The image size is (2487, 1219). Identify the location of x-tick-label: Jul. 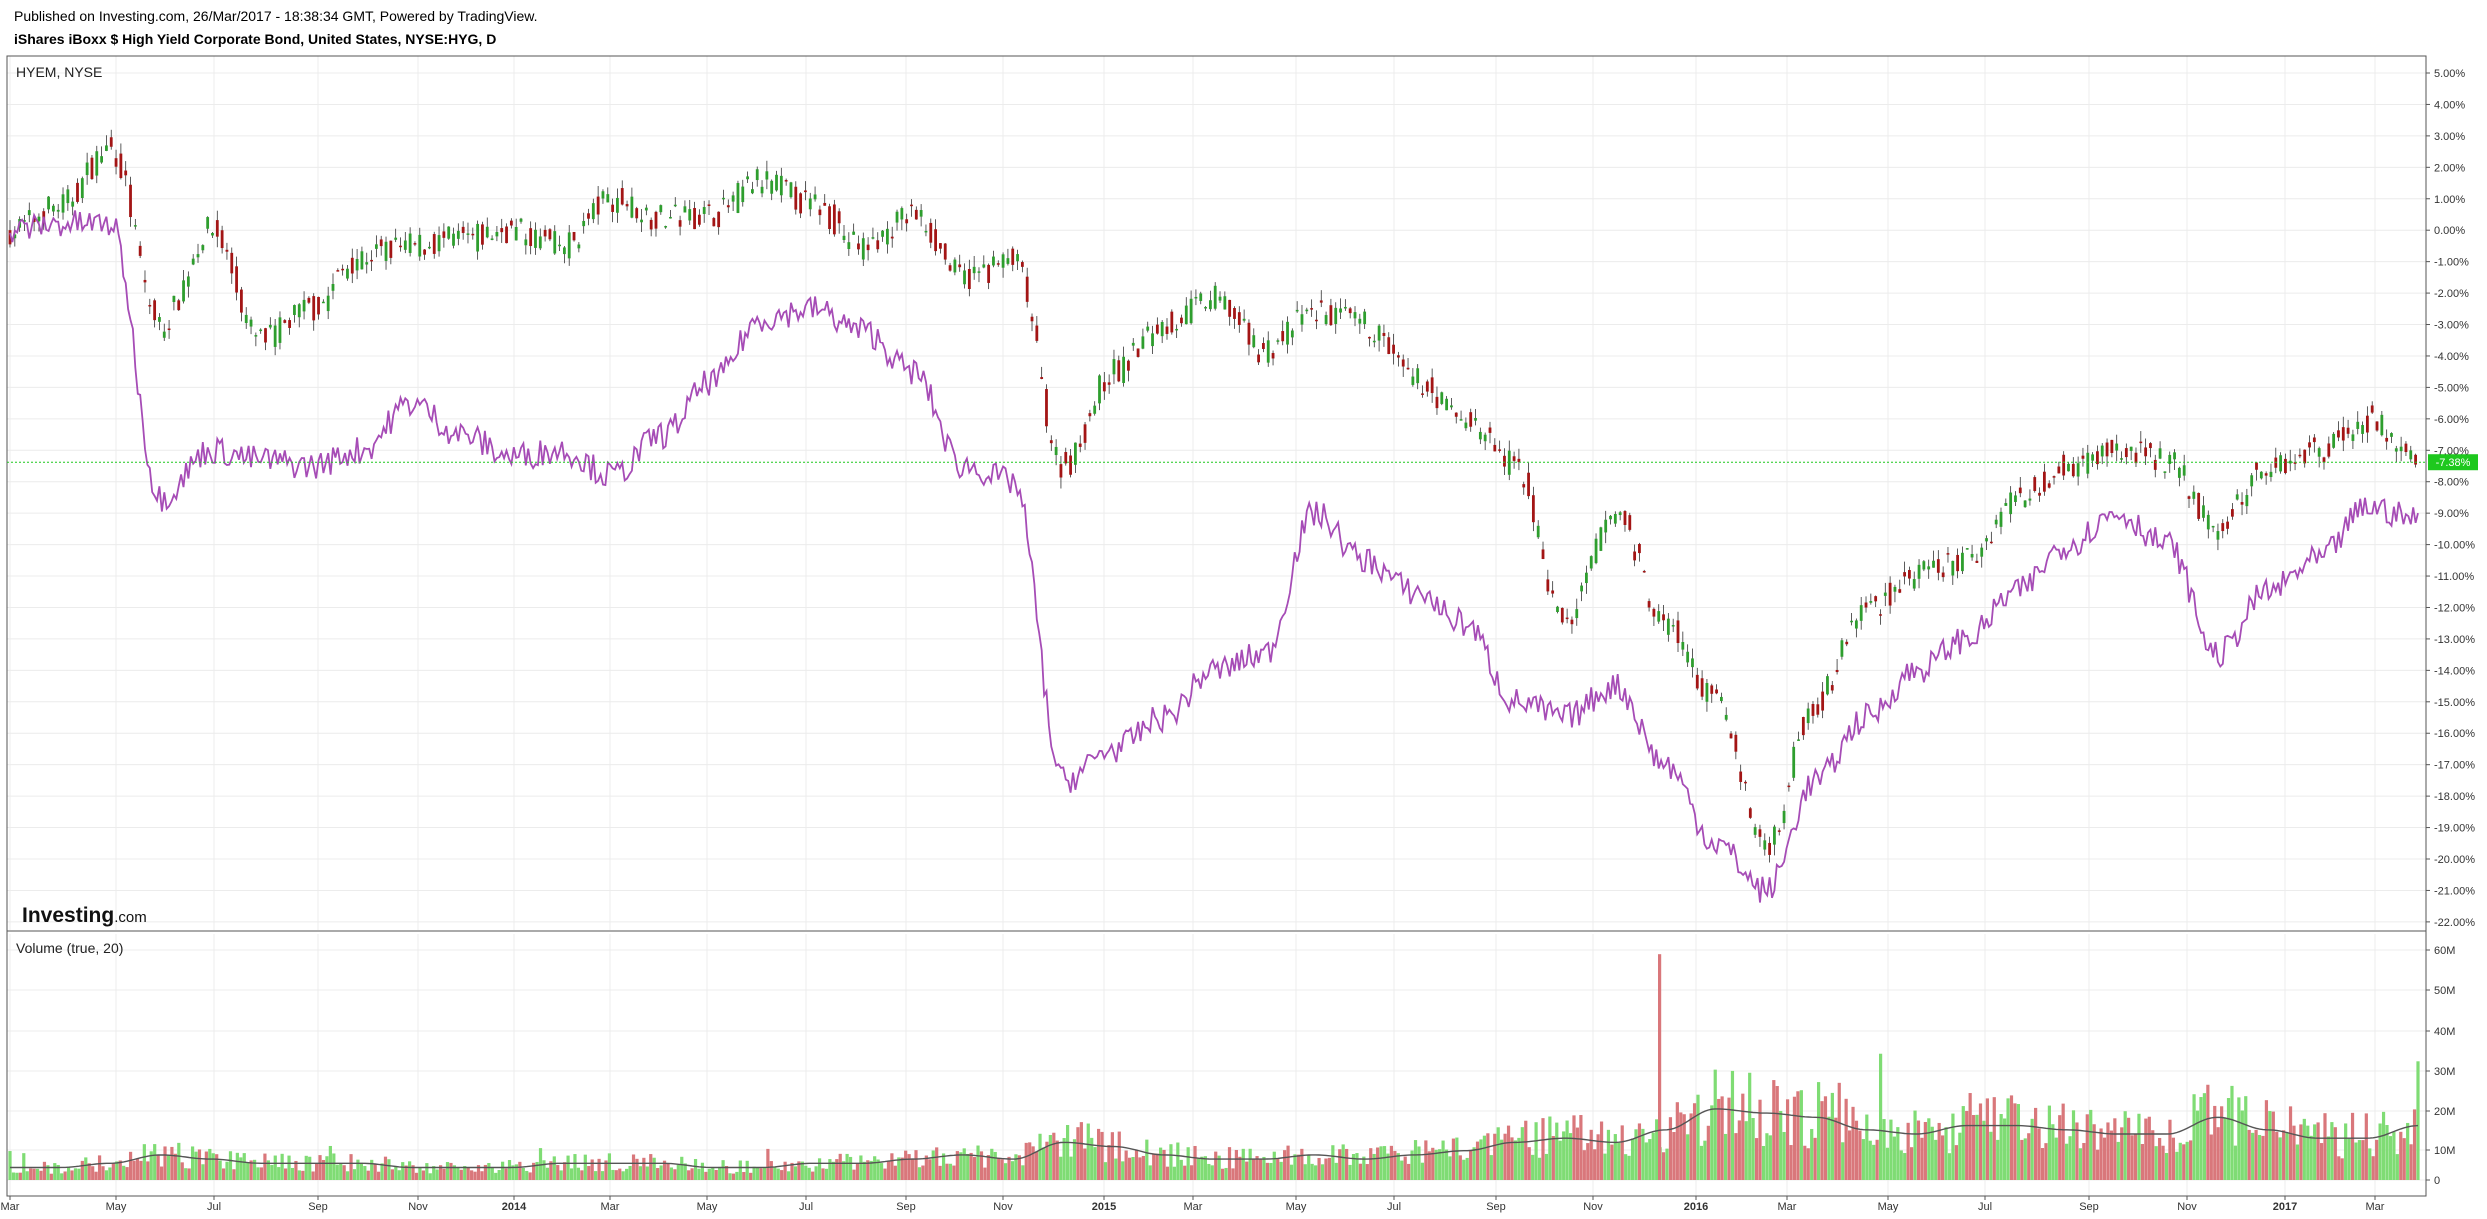
(214, 1207).